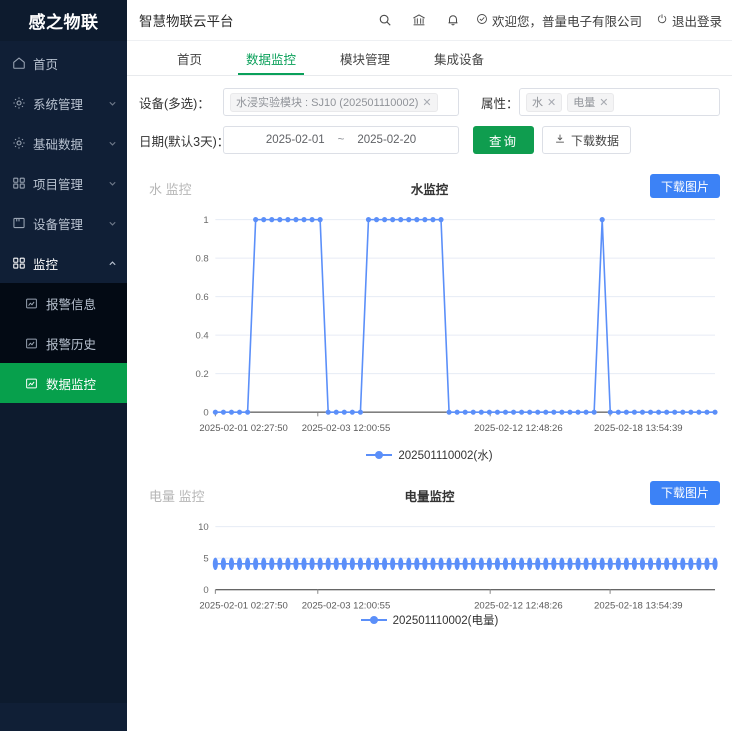  I want to click on chart-side-label-power: 电量 监控, so click(177, 496).